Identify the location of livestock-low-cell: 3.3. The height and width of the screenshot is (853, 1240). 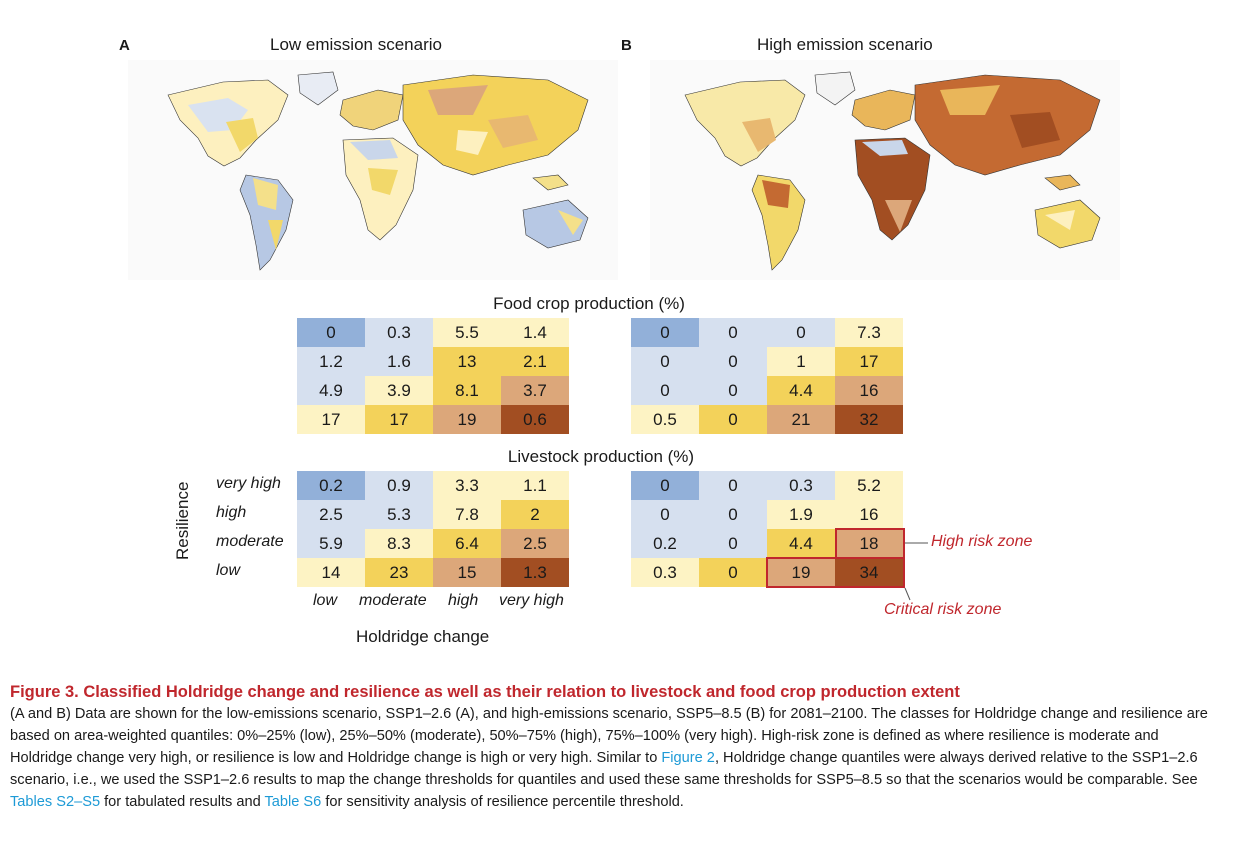
(467, 485).